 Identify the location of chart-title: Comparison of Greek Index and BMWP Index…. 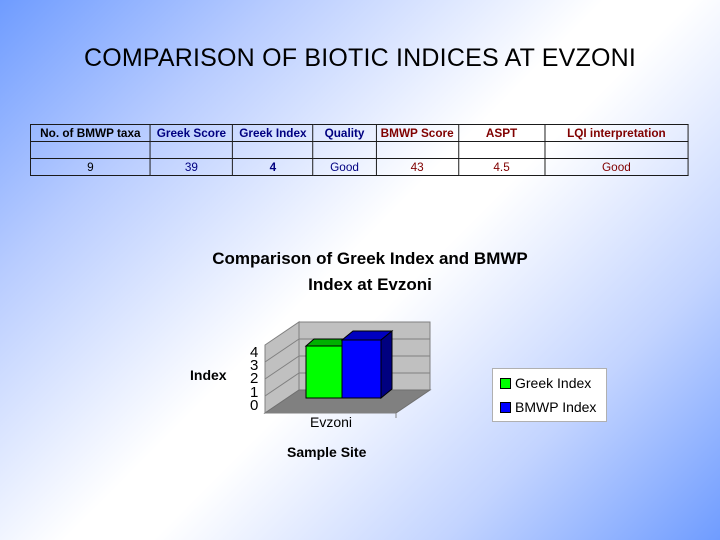
(370, 272).